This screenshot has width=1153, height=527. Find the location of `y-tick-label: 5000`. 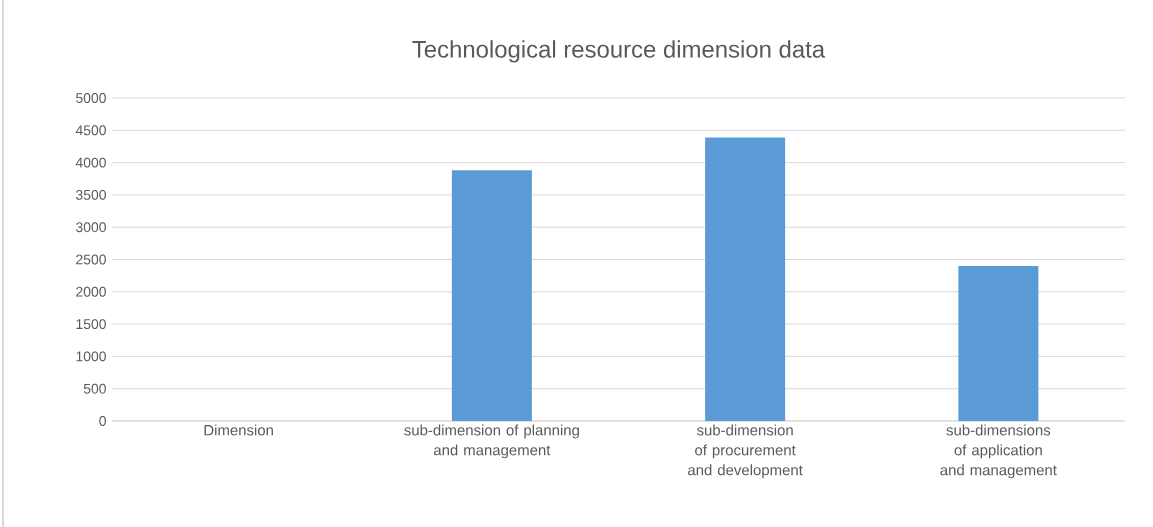

y-tick-label: 5000 is located at coordinates (91, 98).